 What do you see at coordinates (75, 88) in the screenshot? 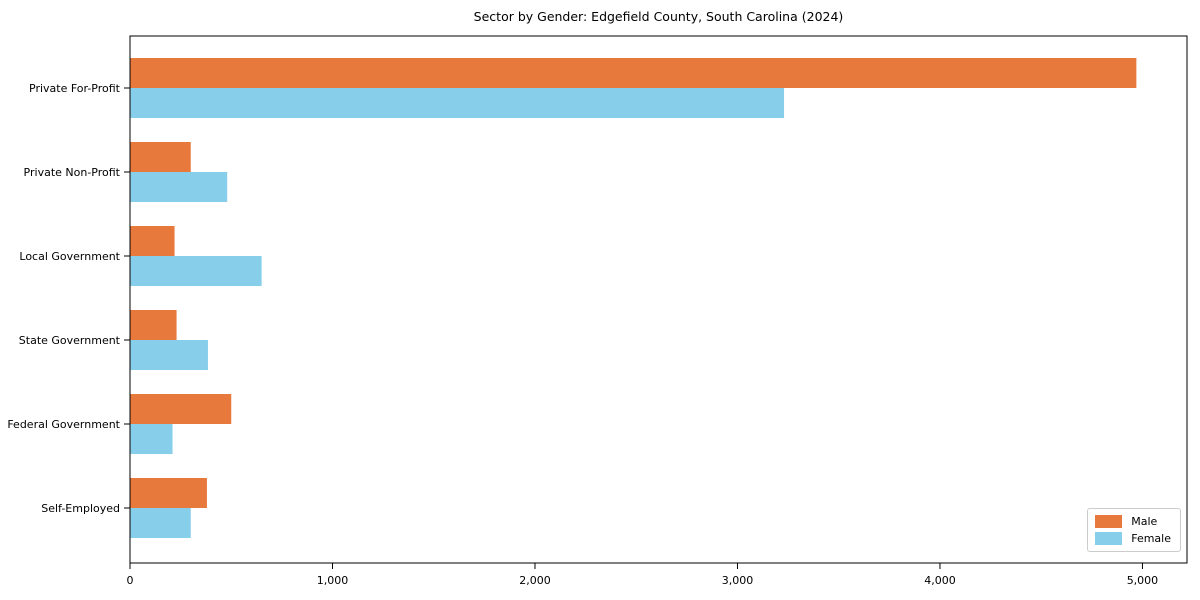
I see `y-tick-label-private-for-profit: Private For-Profit` at bounding box center [75, 88].